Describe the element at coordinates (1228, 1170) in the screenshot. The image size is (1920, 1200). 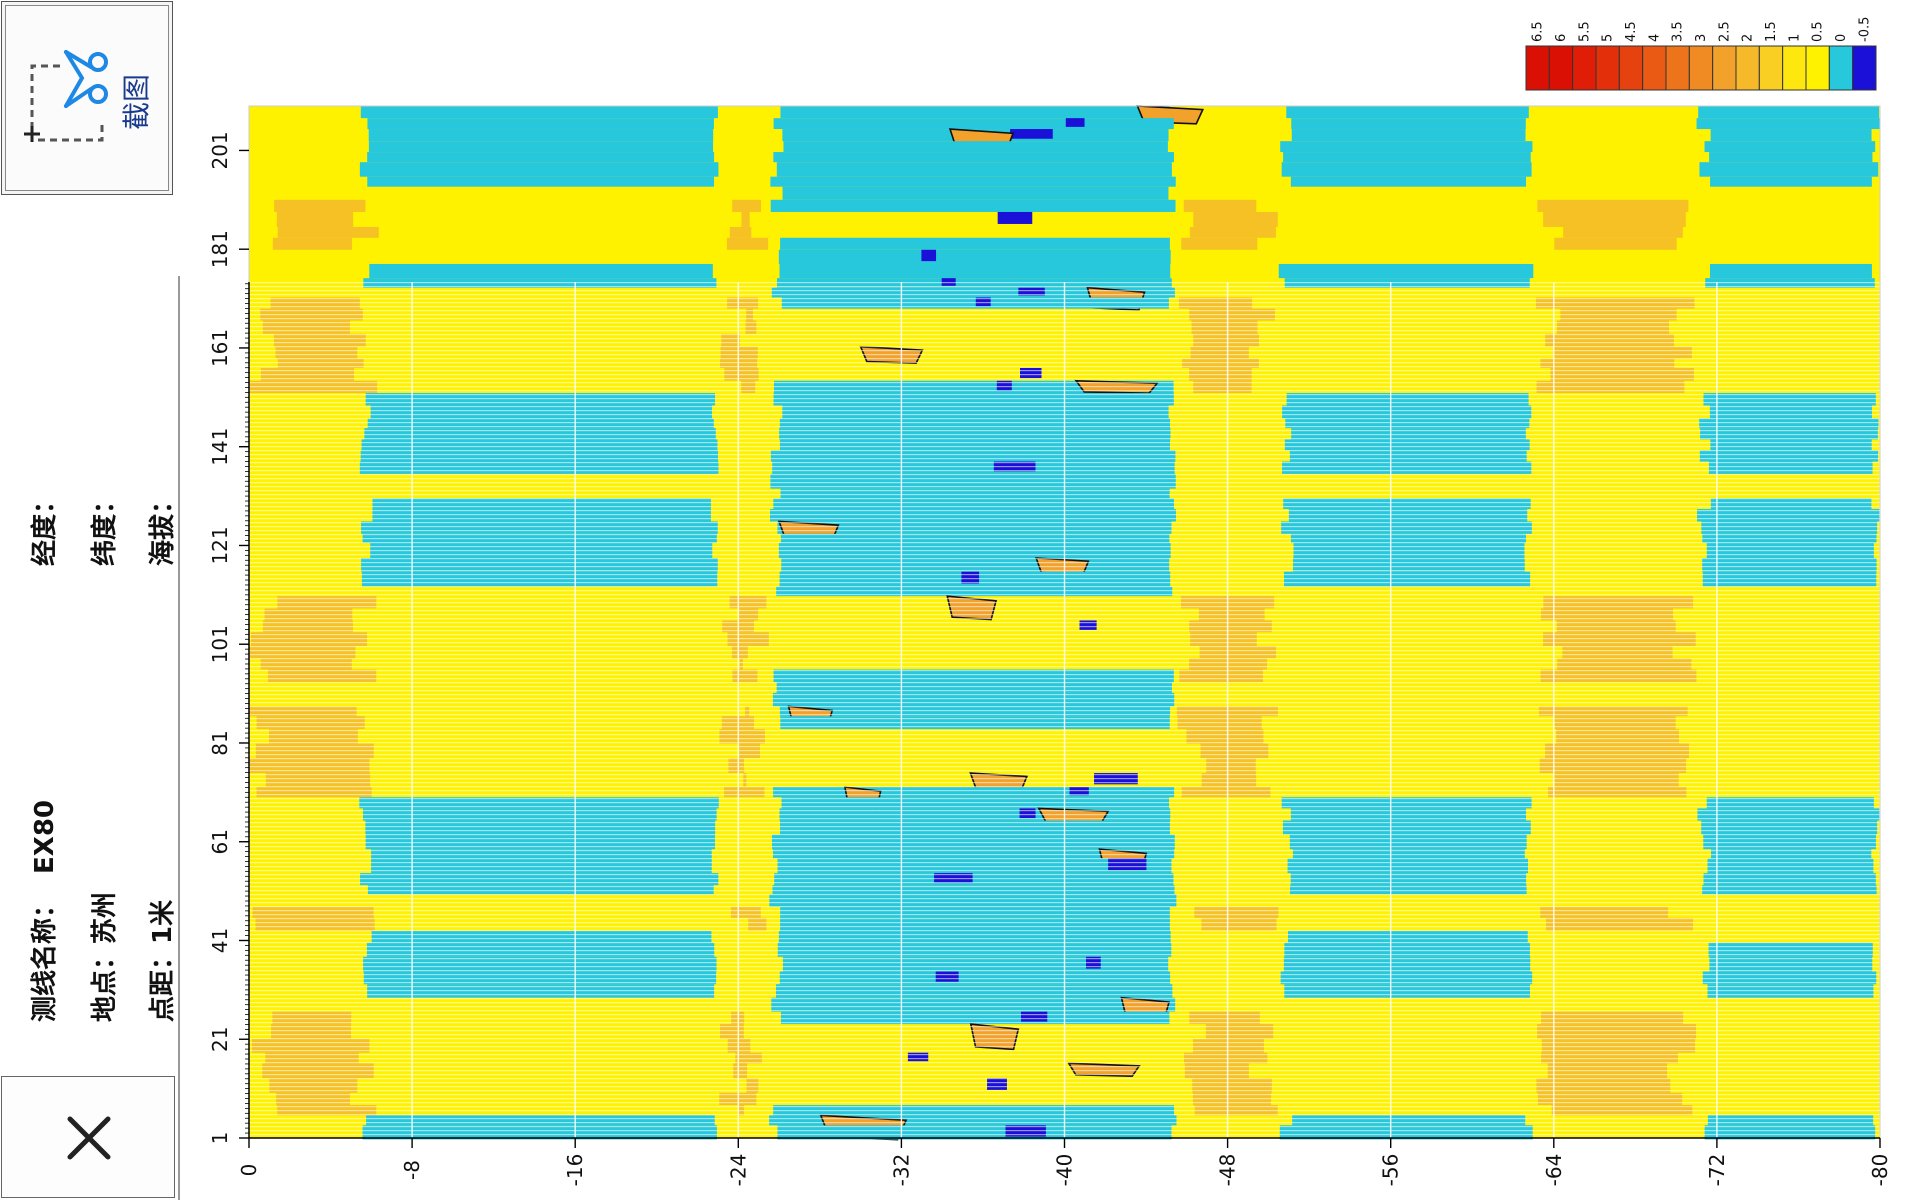
I see `x-tick-label: -48` at that location.